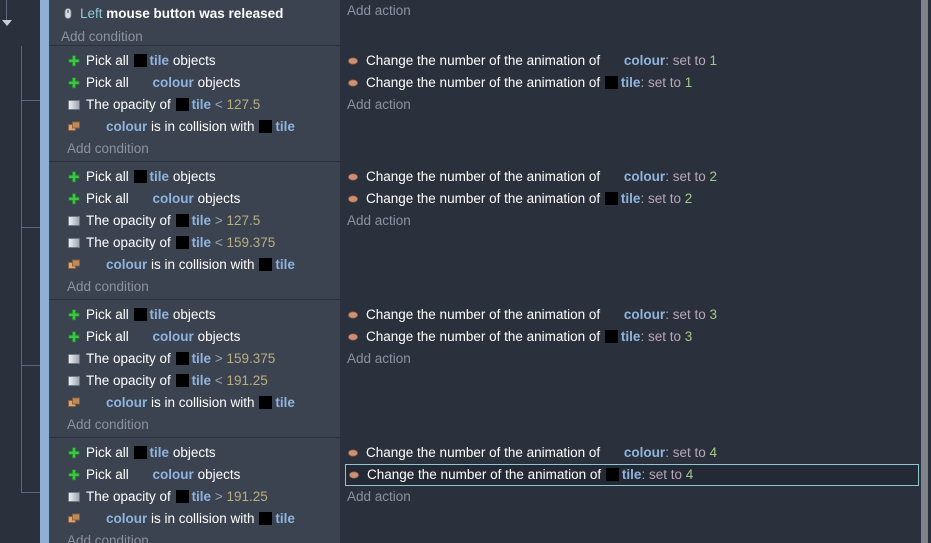  I want to click on condition-object-name: colour, so click(173, 474).